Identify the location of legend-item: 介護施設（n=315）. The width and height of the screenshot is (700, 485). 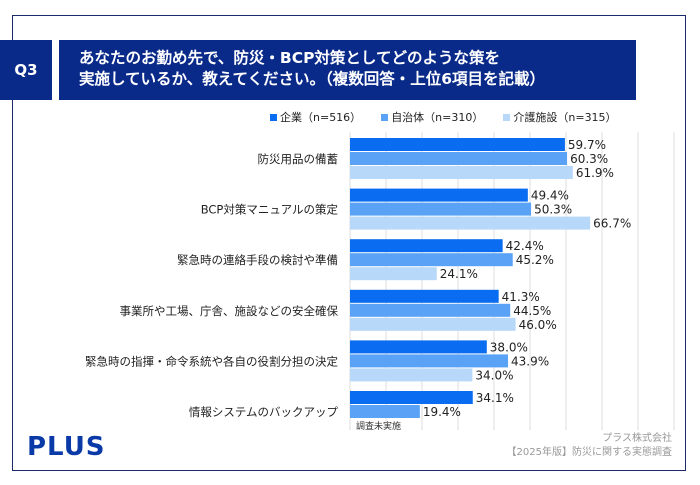
(560, 117).